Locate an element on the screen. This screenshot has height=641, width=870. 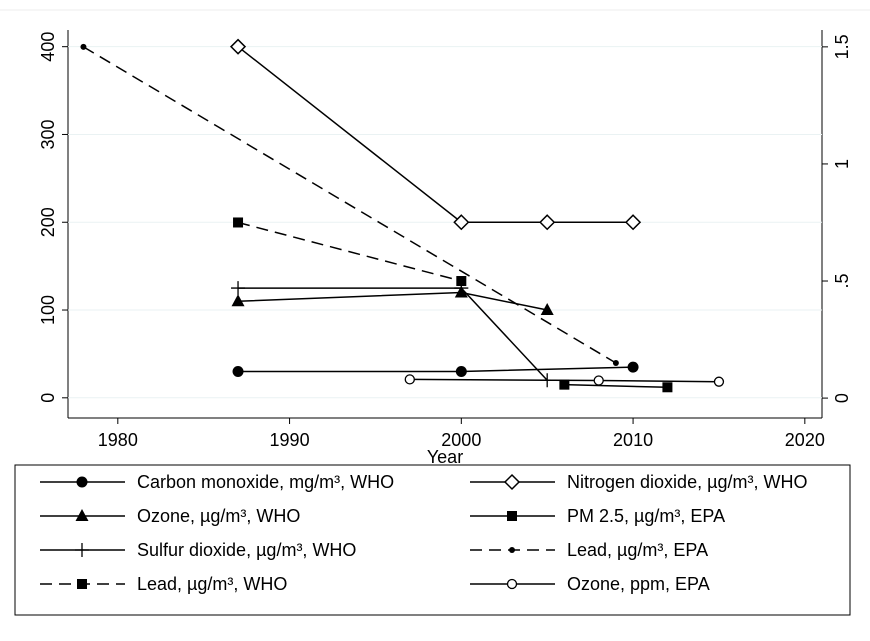
y-tick-label: 100 is located at coordinates (48, 310).